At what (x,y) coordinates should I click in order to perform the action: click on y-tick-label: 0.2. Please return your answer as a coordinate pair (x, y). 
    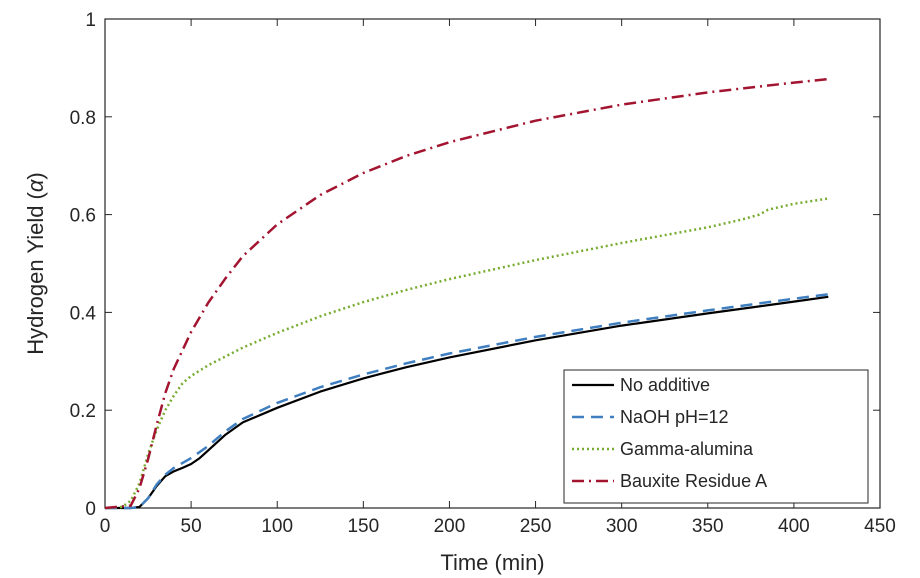
    Looking at the image, I should click on (83, 411).